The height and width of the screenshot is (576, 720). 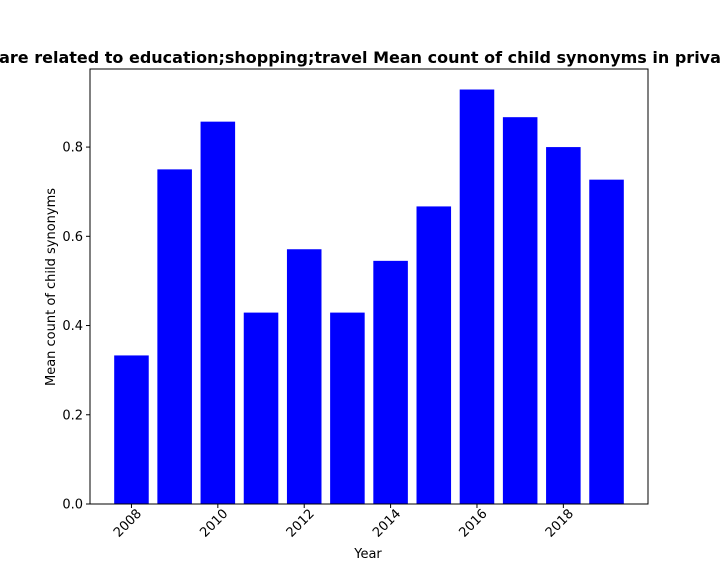 What do you see at coordinates (434, 355) in the screenshot?
I see `bar-2015` at bounding box center [434, 355].